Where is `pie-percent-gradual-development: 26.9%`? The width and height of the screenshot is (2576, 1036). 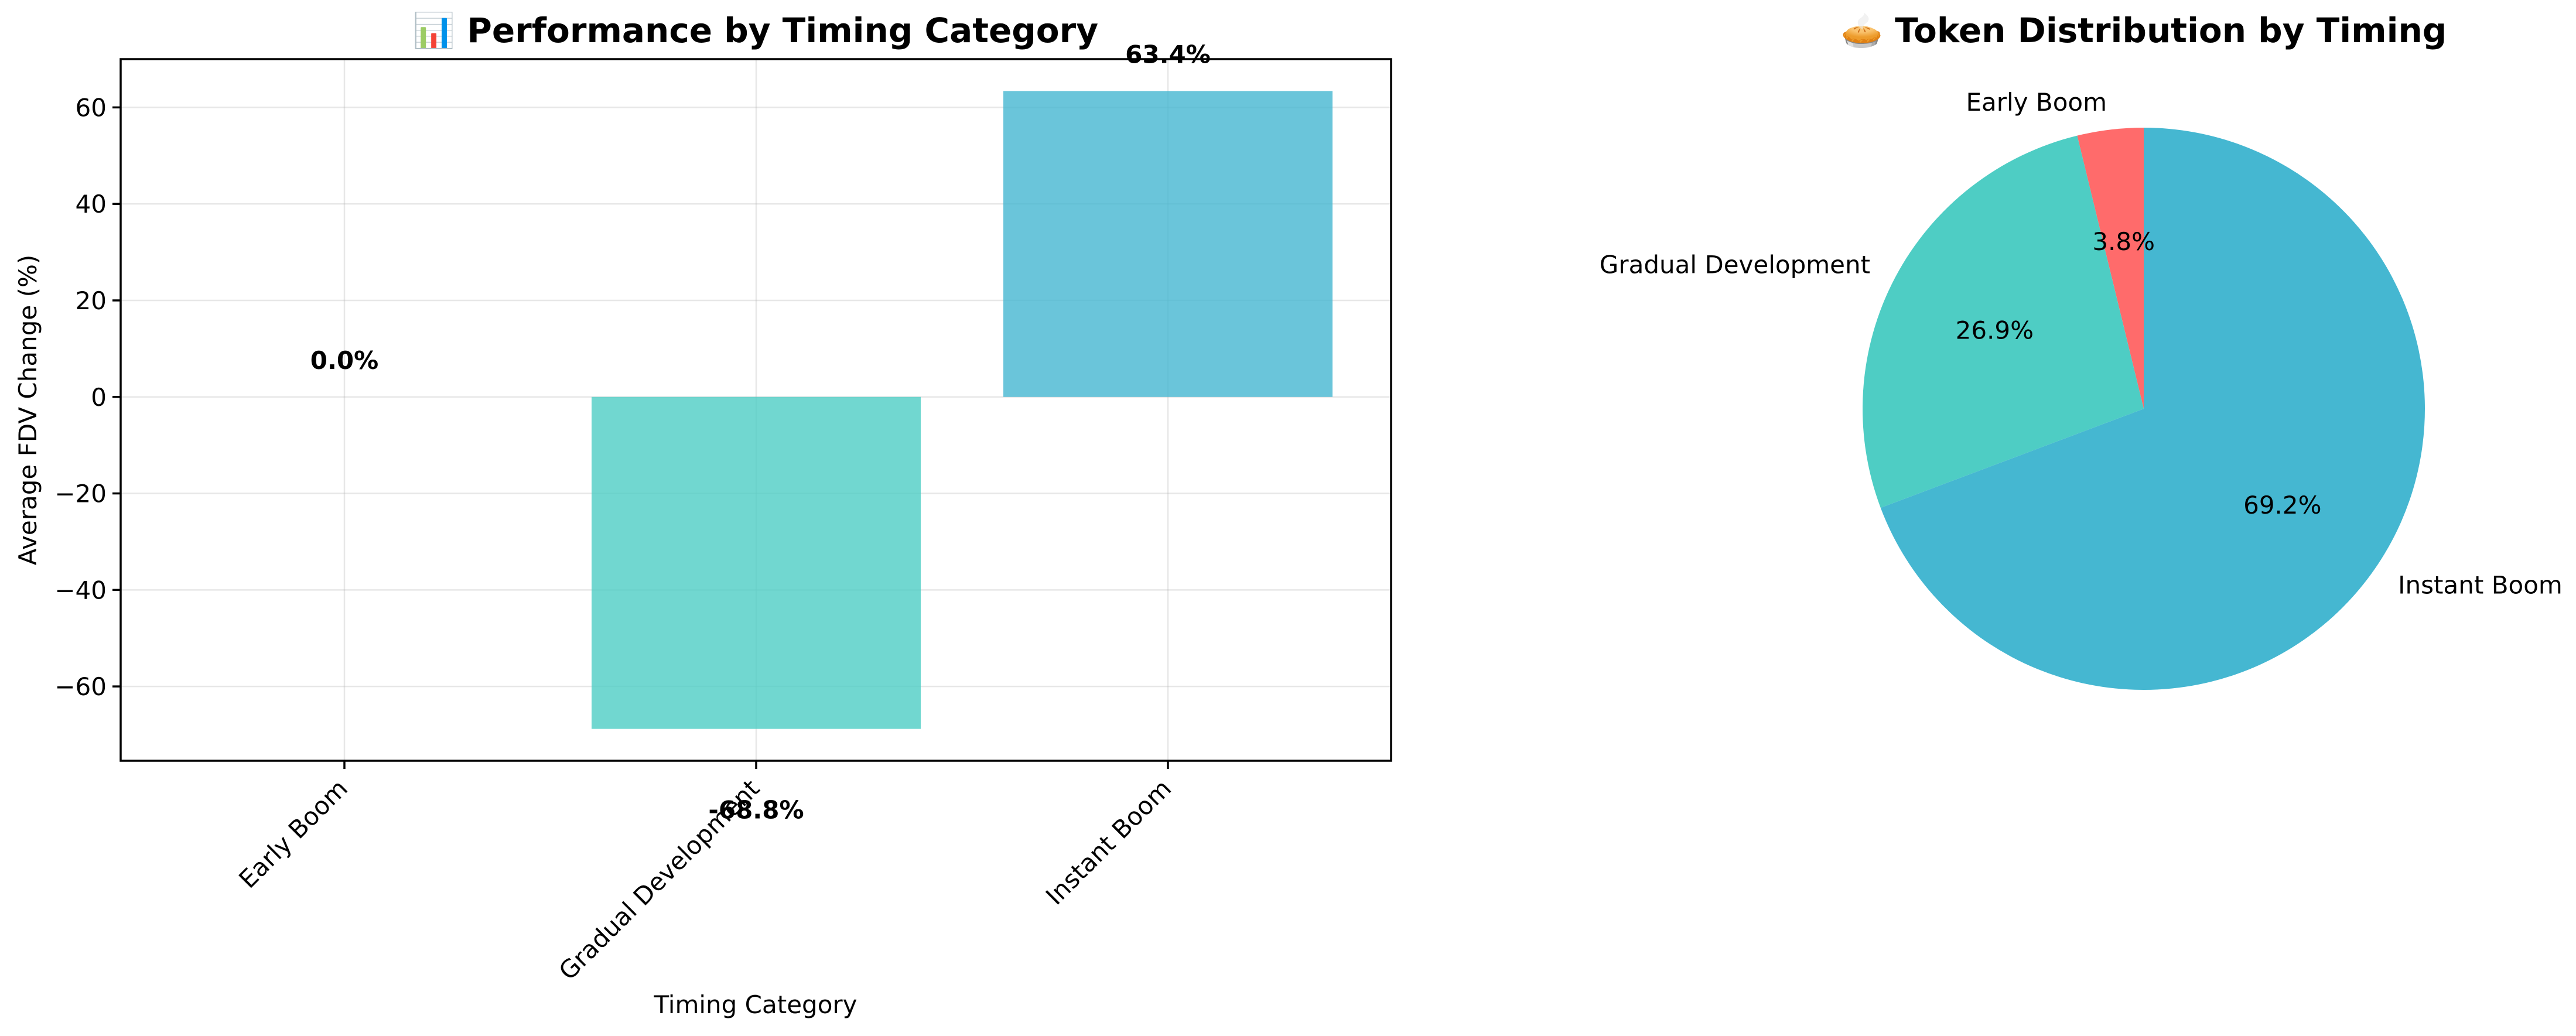 pie-percent-gradual-development: 26.9% is located at coordinates (1995, 331).